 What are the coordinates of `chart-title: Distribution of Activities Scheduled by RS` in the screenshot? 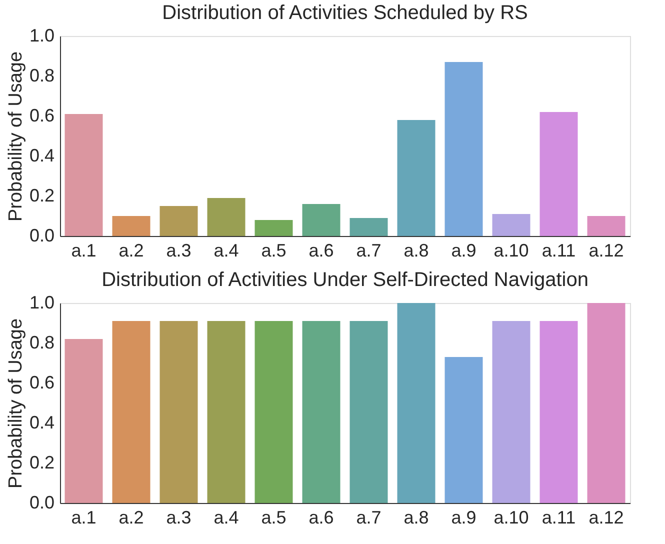 It's located at (345, 13).